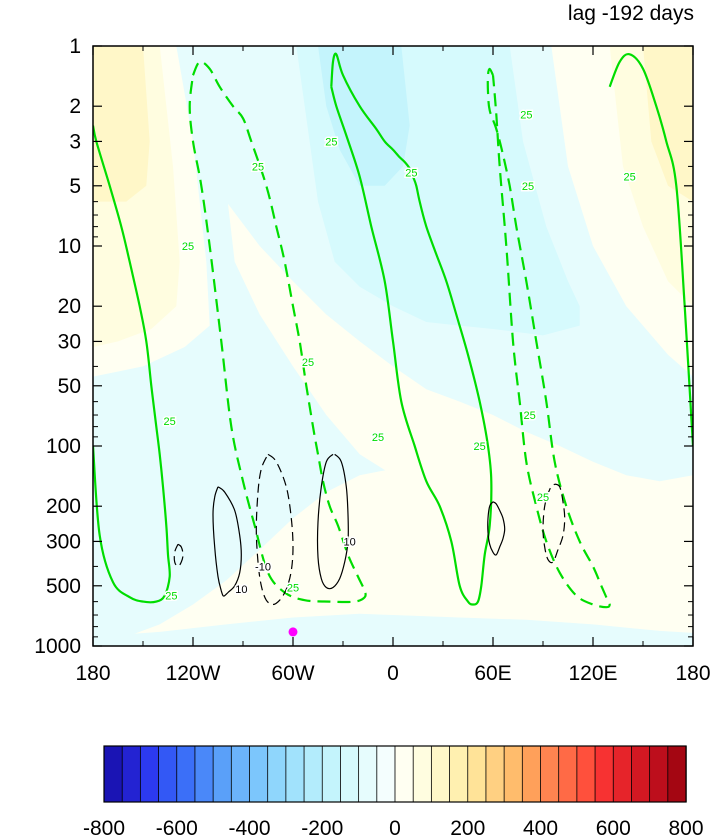  What do you see at coordinates (613, 827) in the screenshot?
I see `colorbar-tick-label-7: 600` at bounding box center [613, 827].